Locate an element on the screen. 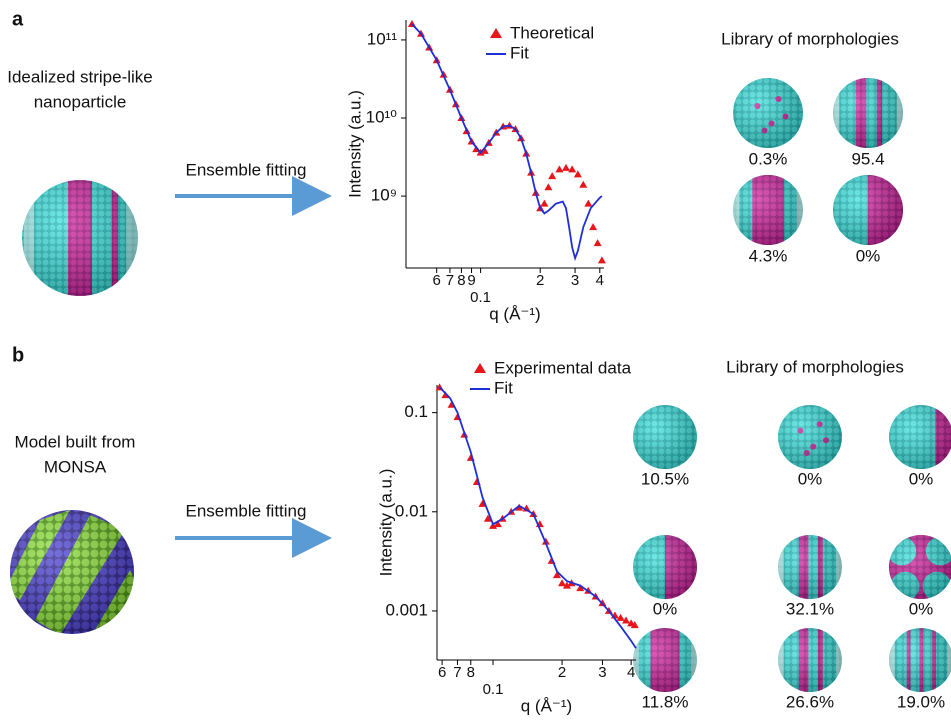 The image size is (951, 722). model-caption: MONSA is located at coordinates (75, 466).